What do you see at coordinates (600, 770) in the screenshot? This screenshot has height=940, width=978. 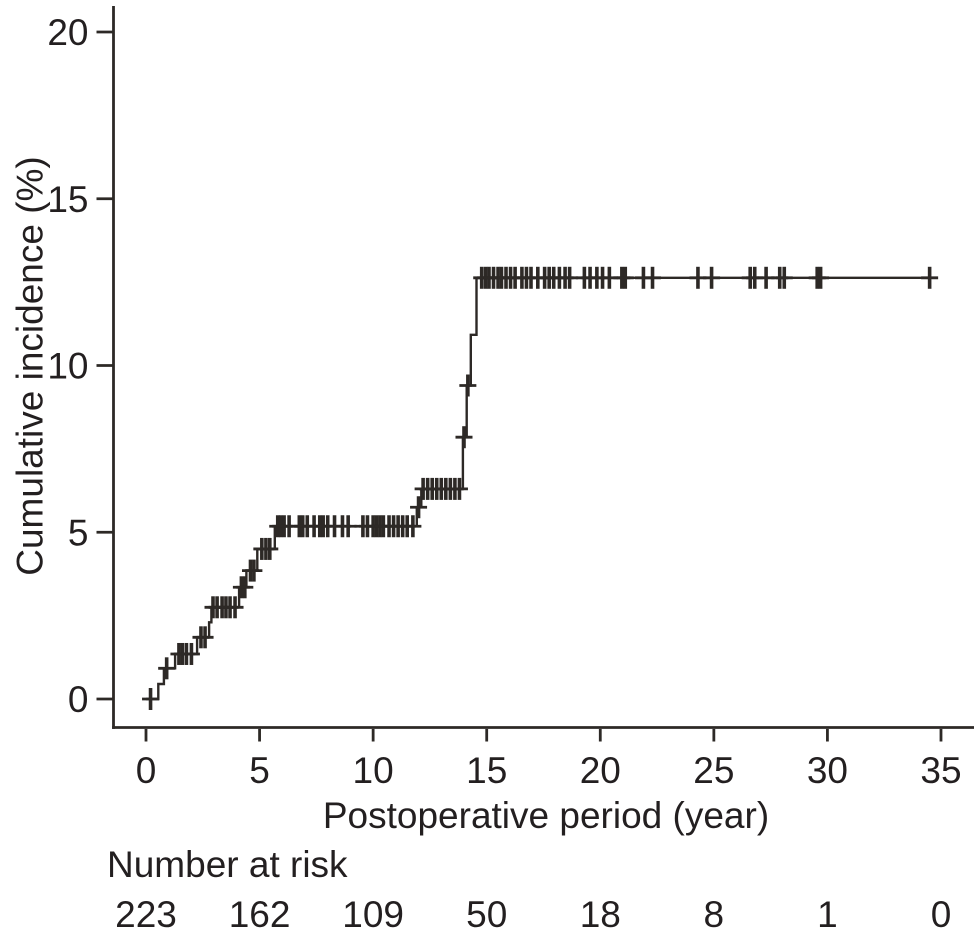 I see `x-tick-label: 20` at bounding box center [600, 770].